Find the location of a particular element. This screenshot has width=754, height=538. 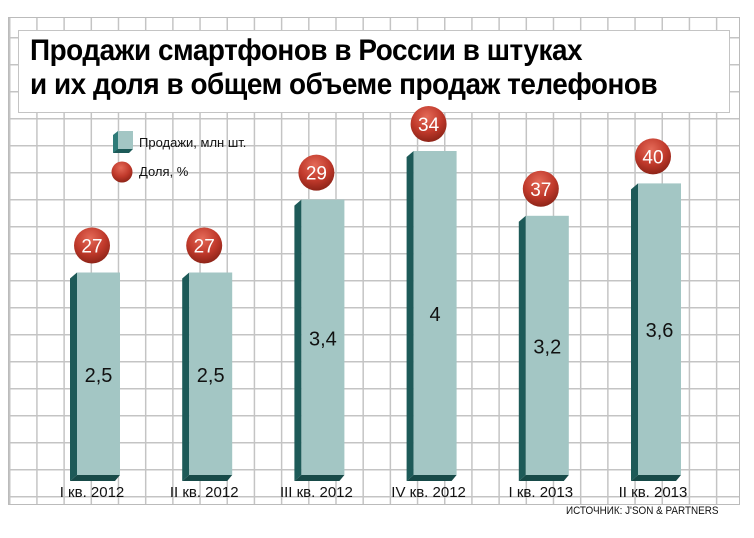

share-value-label: 34 is located at coordinates (429, 125).